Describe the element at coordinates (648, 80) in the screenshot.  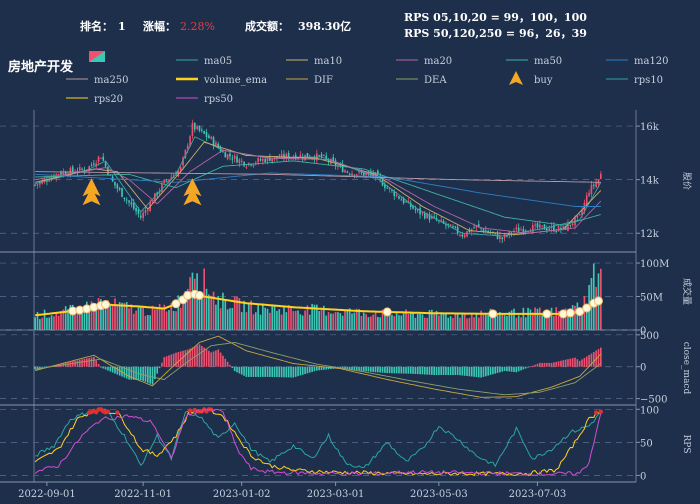
I see `legend-label: rps10` at that location.